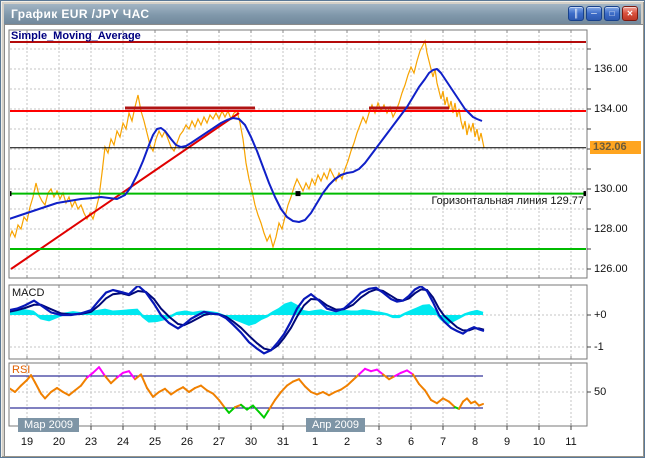 This screenshot has width=645, height=458. What do you see at coordinates (49, 425) in the screenshot?
I see `month-badge-march: Мар 2009` at bounding box center [49, 425].